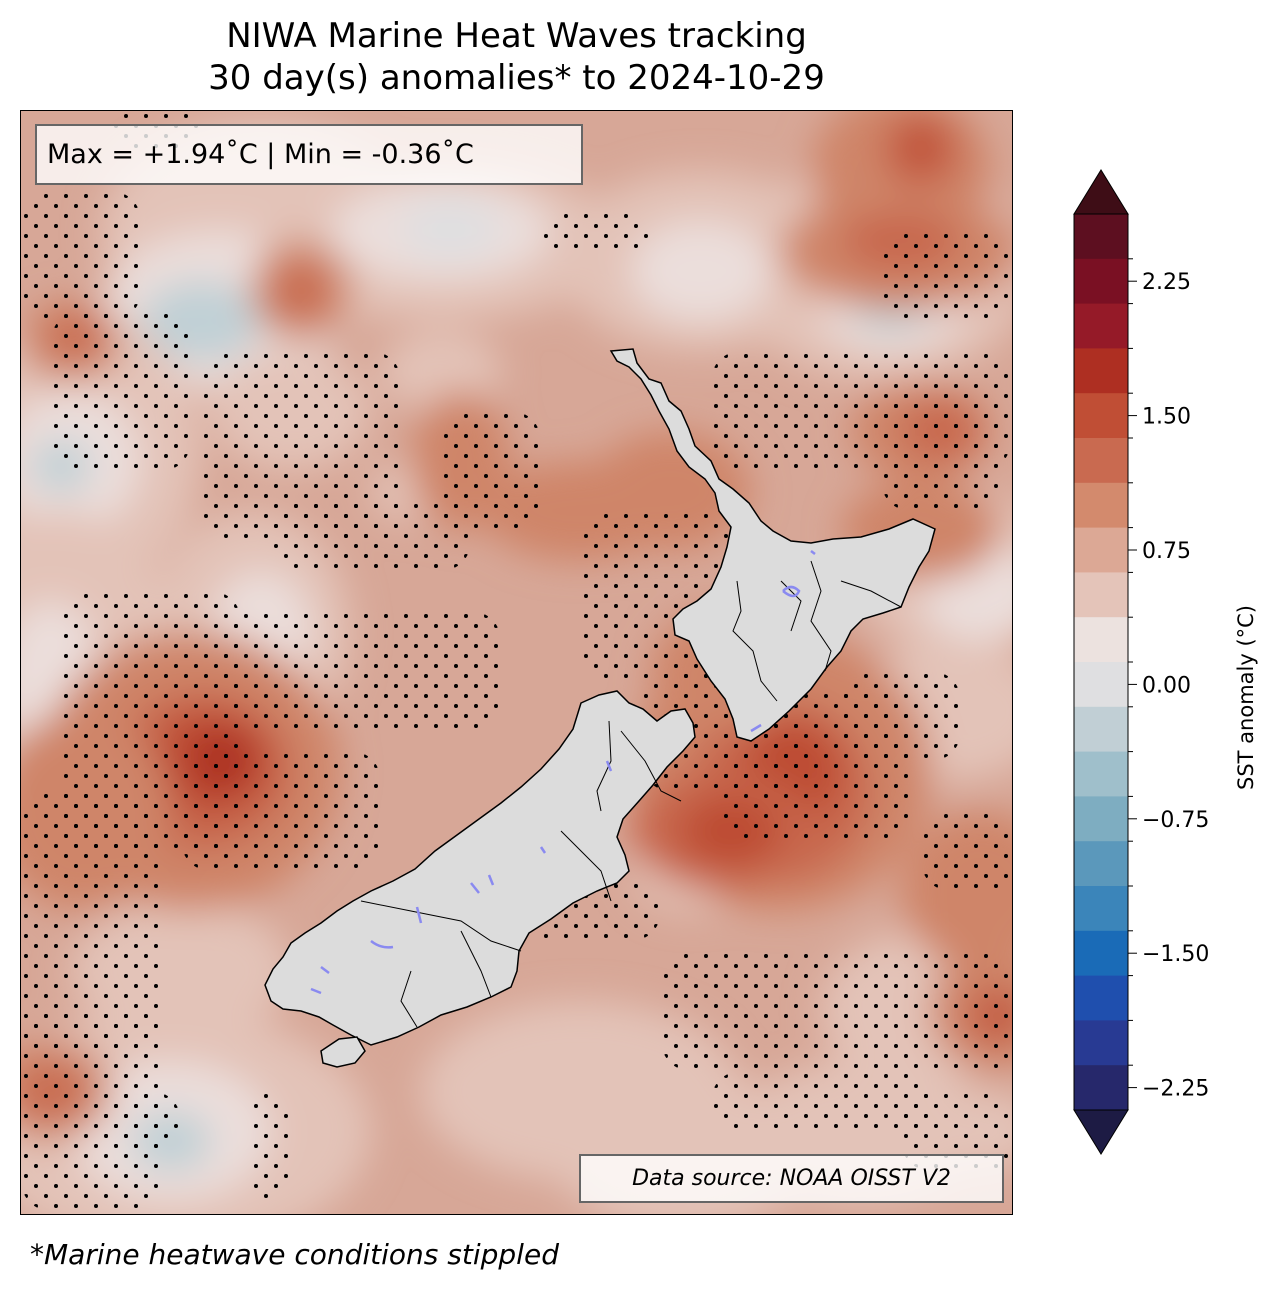  Describe the element at coordinates (301, 291) in the screenshot. I see `anomaly-contour-warmer` at that location.